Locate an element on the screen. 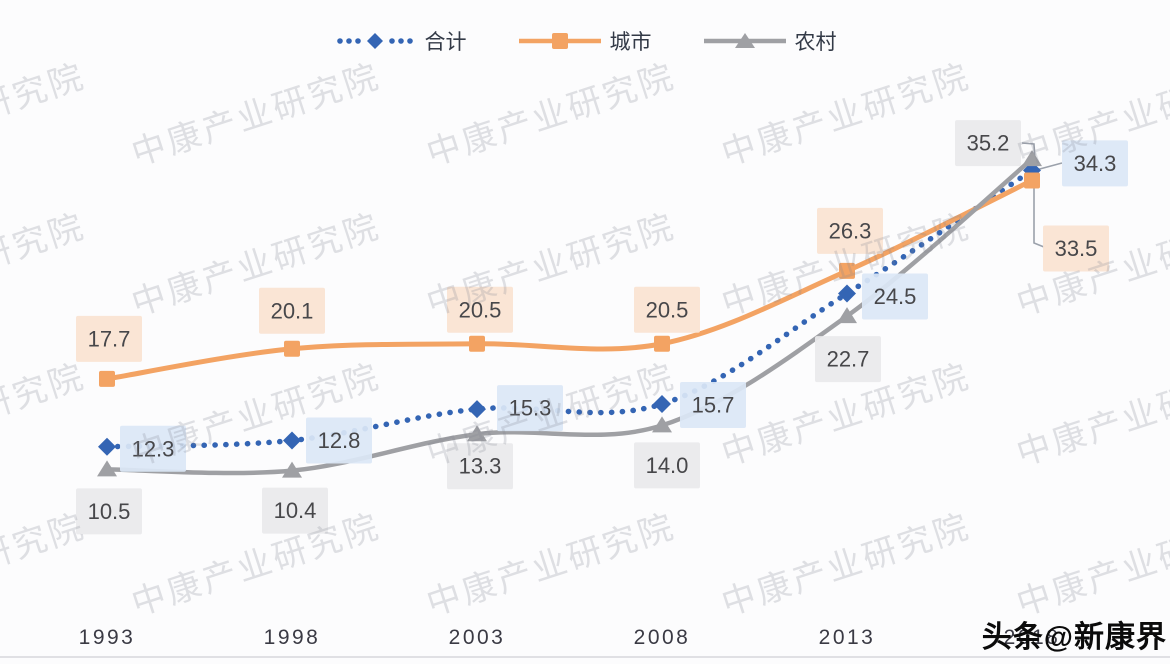 This screenshot has height=664, width=1170. legend-item-urban: 城市 is located at coordinates (585, 41).